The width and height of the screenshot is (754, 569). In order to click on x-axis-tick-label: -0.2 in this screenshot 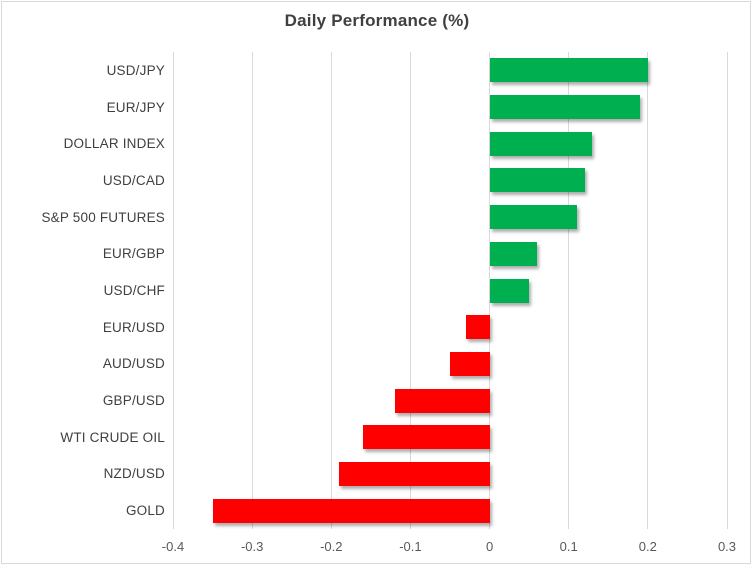, I will do `click(331, 546)`.